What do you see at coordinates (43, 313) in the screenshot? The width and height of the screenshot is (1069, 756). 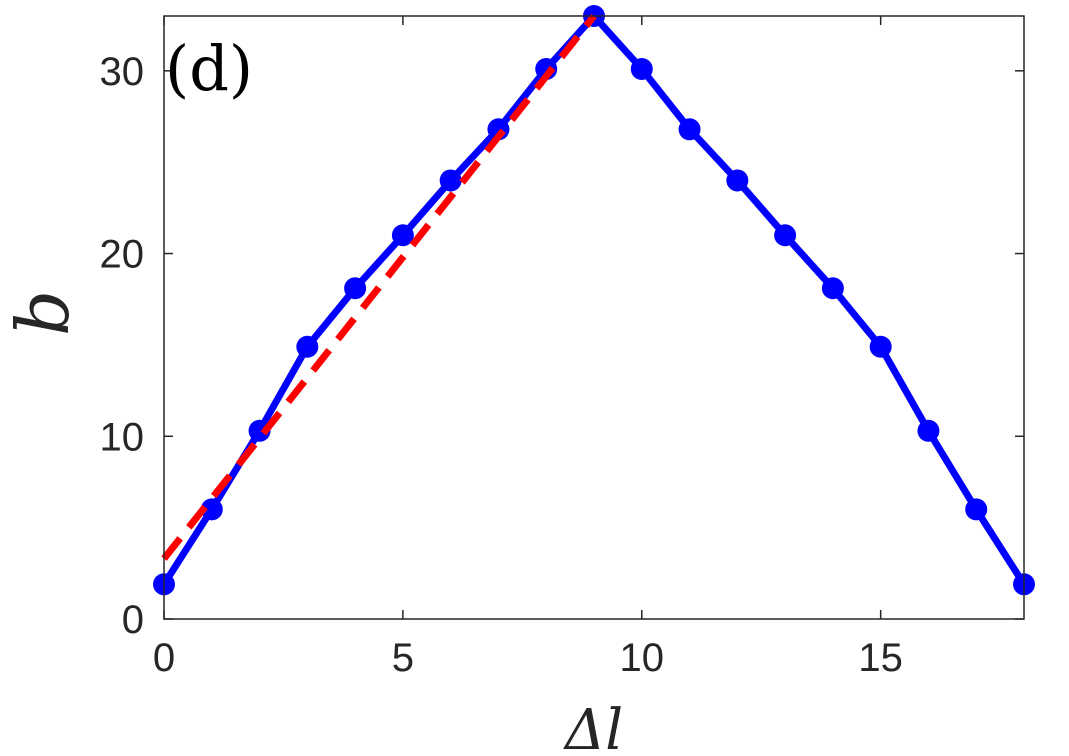 I see `y-axis-label: b` at bounding box center [43, 313].